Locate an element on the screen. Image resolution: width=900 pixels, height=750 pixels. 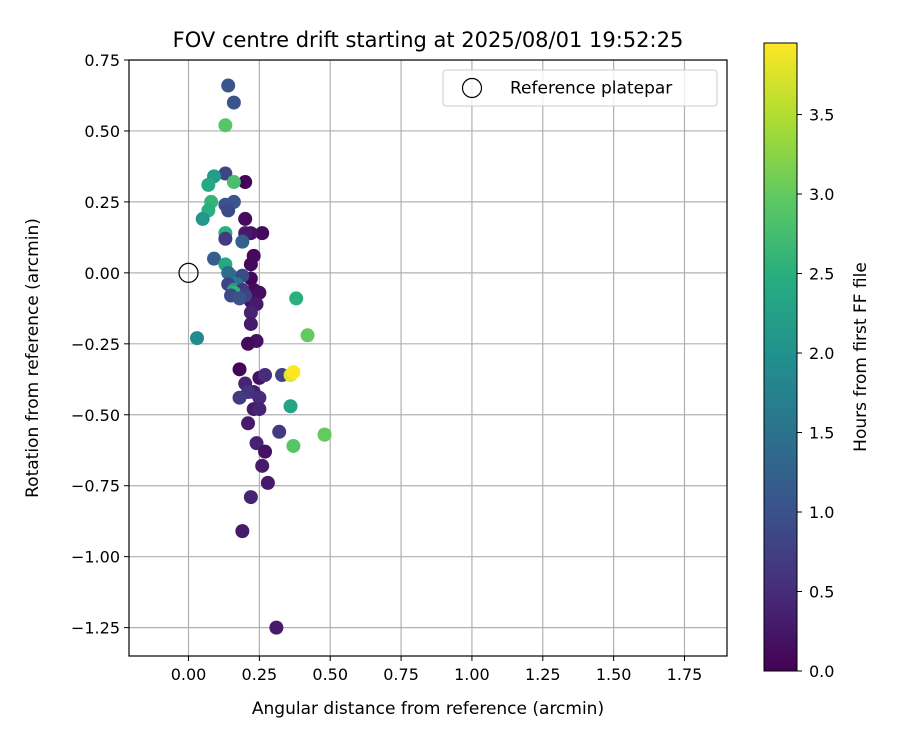
colorbar-tick-label: 0.0 is located at coordinates (821, 671).